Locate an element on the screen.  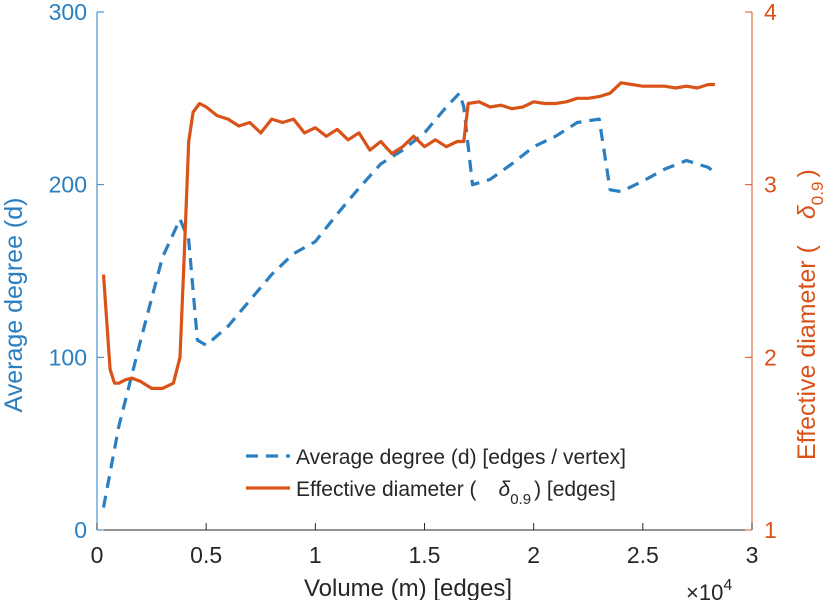
x-tick-label: 2 is located at coordinates (533, 555).